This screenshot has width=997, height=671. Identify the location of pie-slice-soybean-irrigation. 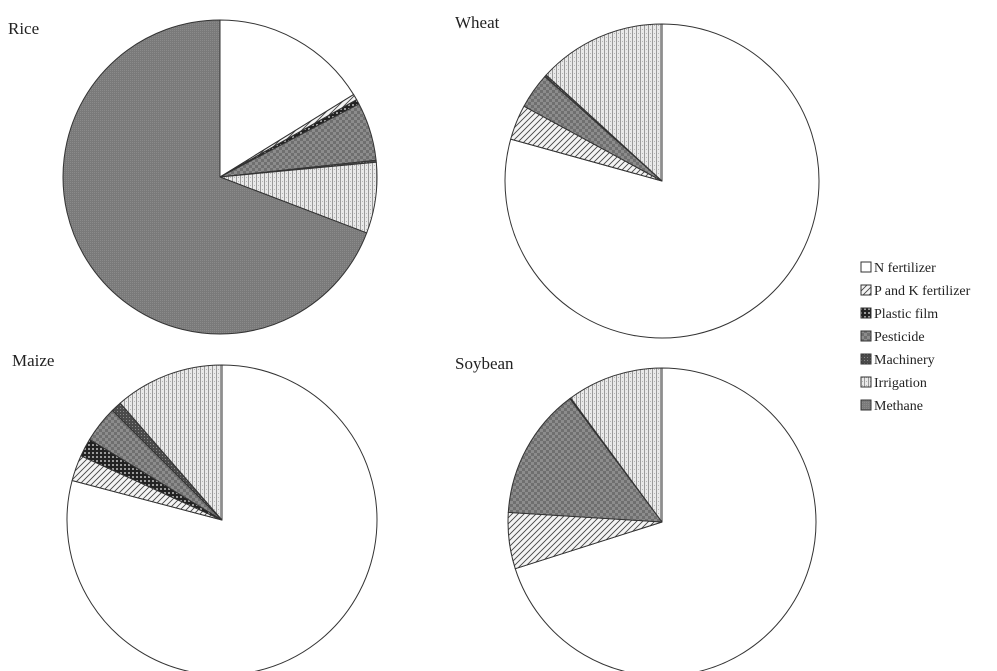
(616, 445).